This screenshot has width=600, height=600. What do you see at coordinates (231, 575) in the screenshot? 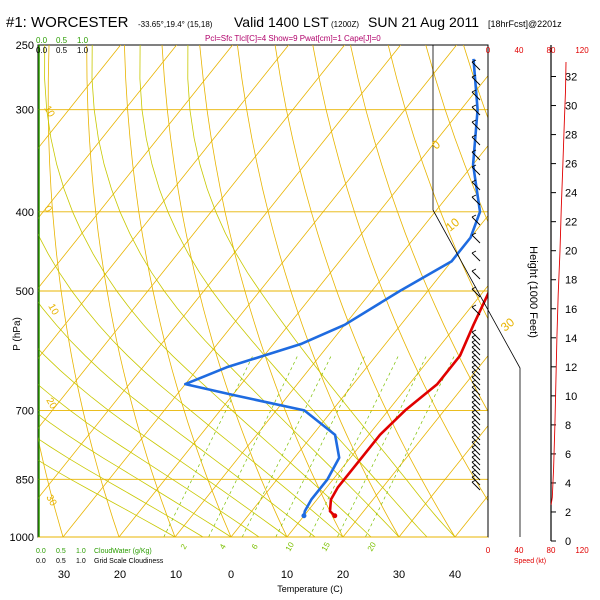
I see `temperature-tick-label: 0` at bounding box center [231, 575].